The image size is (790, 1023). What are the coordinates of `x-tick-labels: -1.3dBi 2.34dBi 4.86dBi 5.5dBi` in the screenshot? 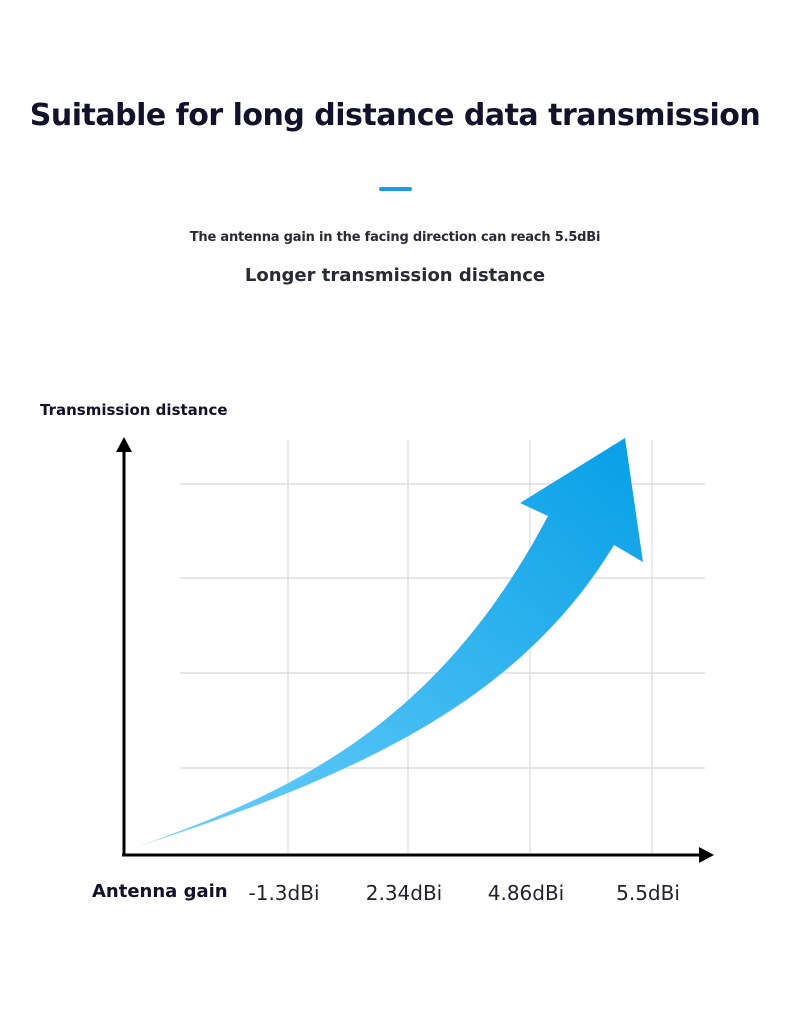 It's located at (464, 893).